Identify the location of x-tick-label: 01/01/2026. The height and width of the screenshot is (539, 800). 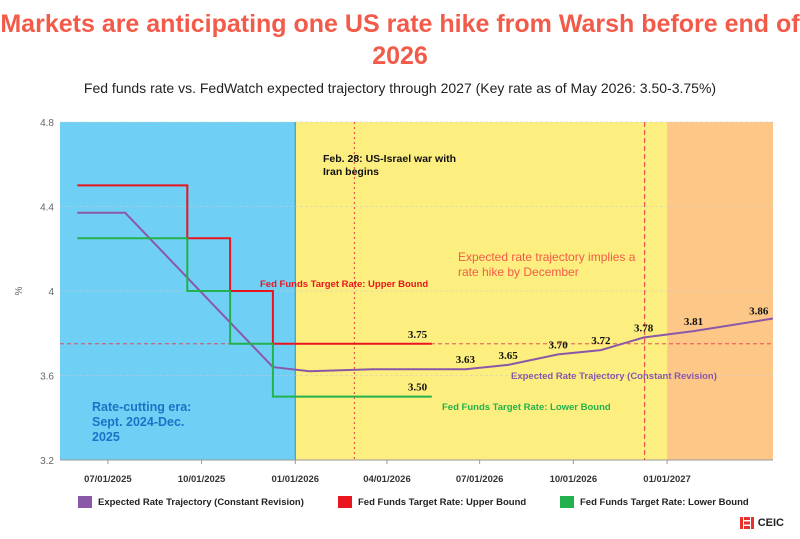
(296, 479).